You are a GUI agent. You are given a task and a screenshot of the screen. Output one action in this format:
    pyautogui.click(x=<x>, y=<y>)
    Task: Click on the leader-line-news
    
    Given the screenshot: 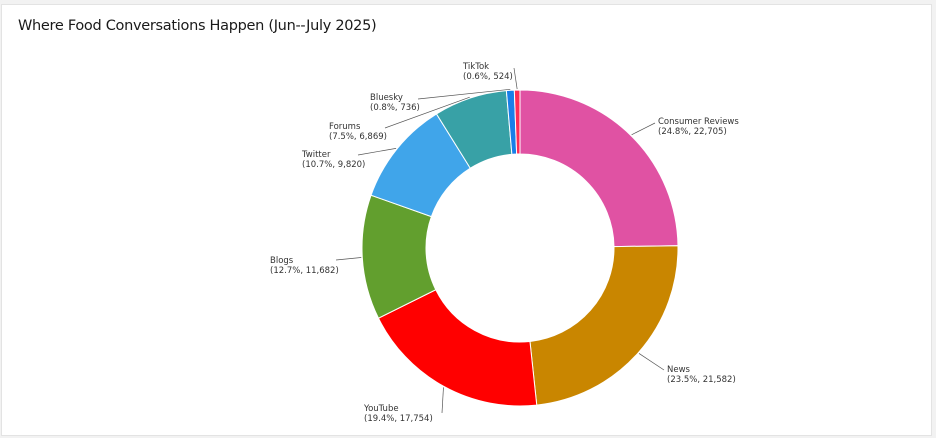 What is the action you would take?
    pyautogui.click(x=651, y=362)
    